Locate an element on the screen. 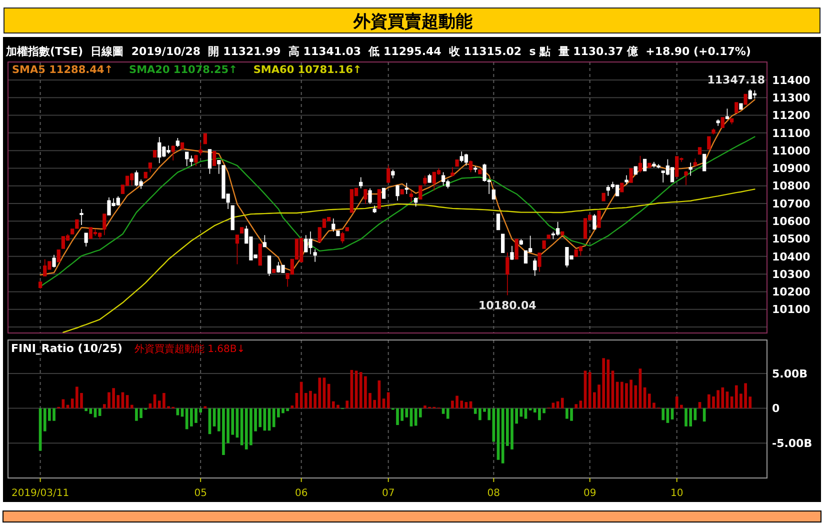 The image size is (826, 532). annotation: 10180.04 is located at coordinates (507, 305).